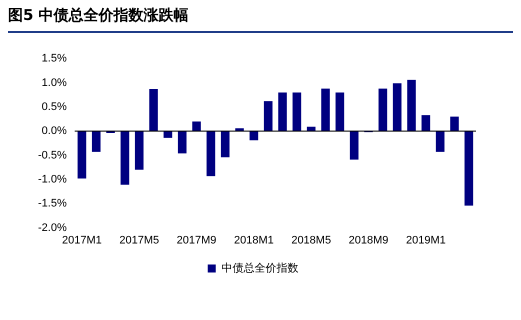  What do you see at coordinates (139, 240) in the screenshot?
I see `x-tick-label: 2017M5` at bounding box center [139, 240].